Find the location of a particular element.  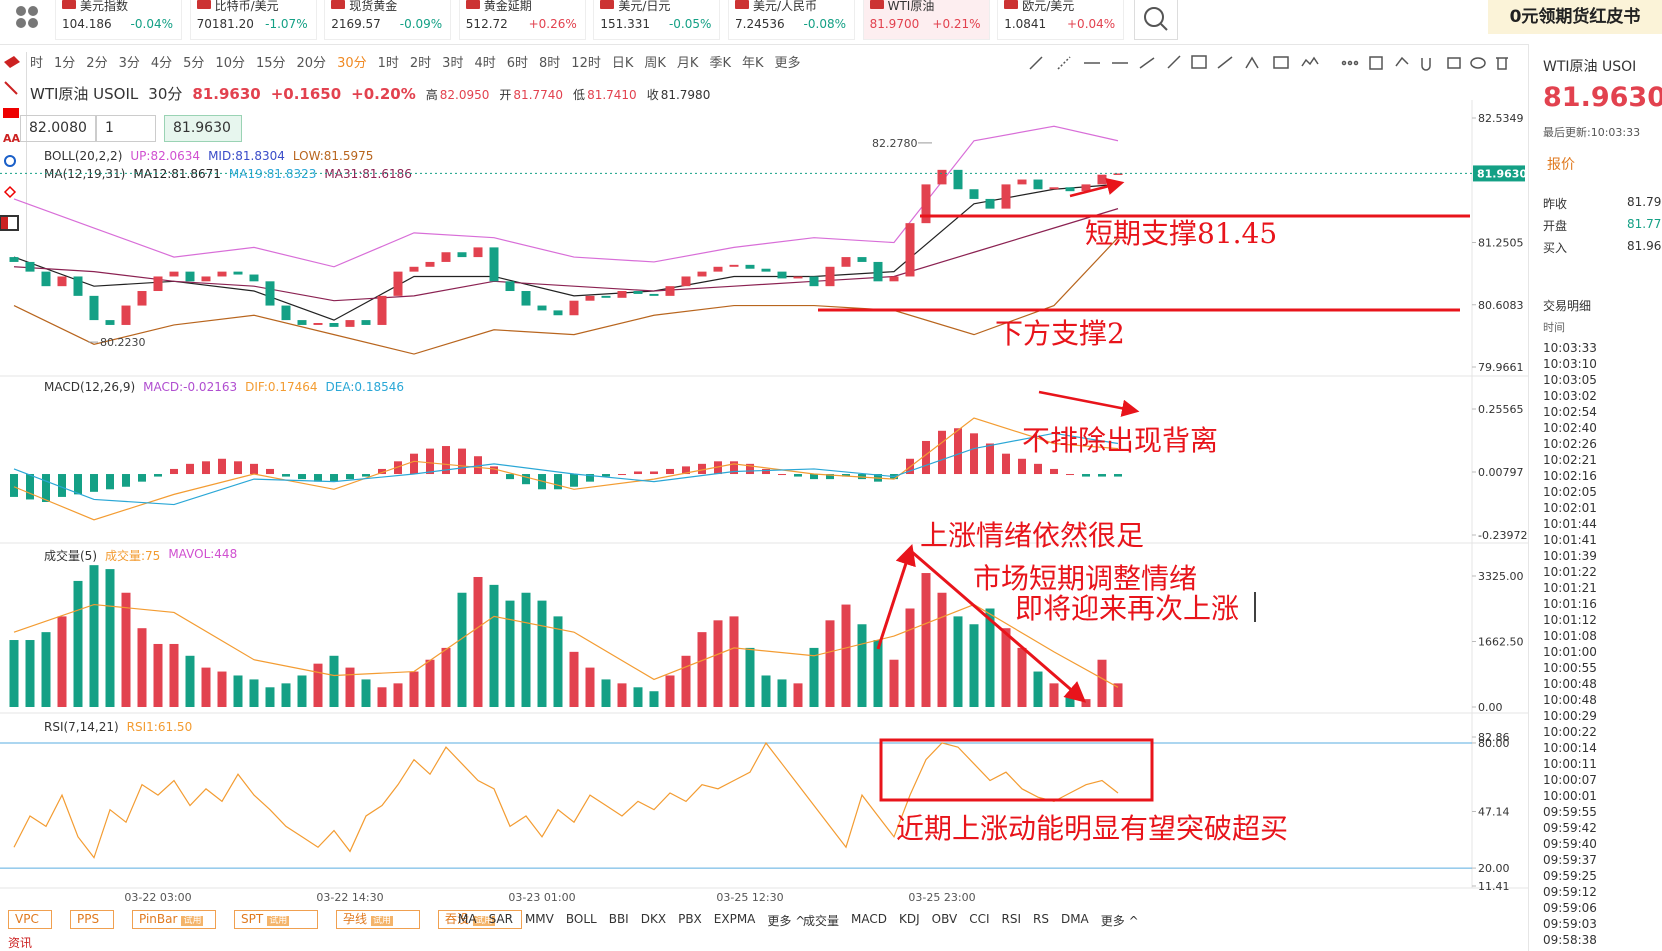

timeframe: 周K is located at coordinates (655, 63).